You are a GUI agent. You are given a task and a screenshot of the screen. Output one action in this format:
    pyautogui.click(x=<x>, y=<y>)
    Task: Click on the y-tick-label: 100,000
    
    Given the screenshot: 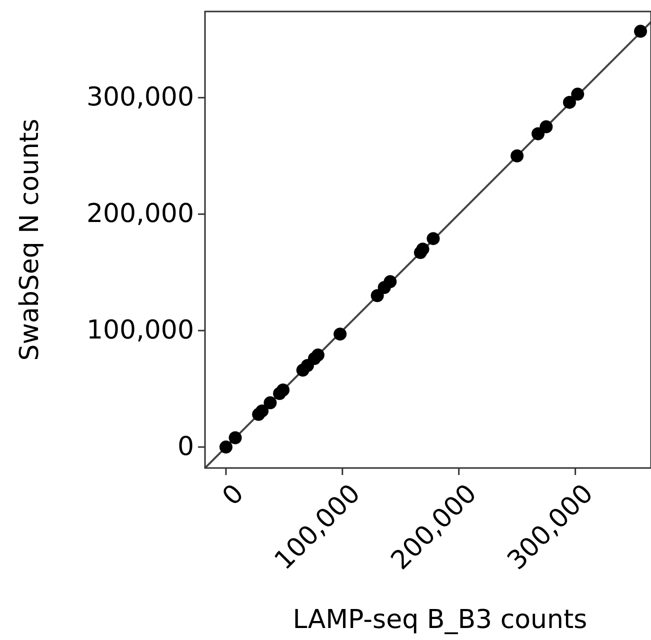 What is the action you would take?
    pyautogui.click(x=140, y=331)
    